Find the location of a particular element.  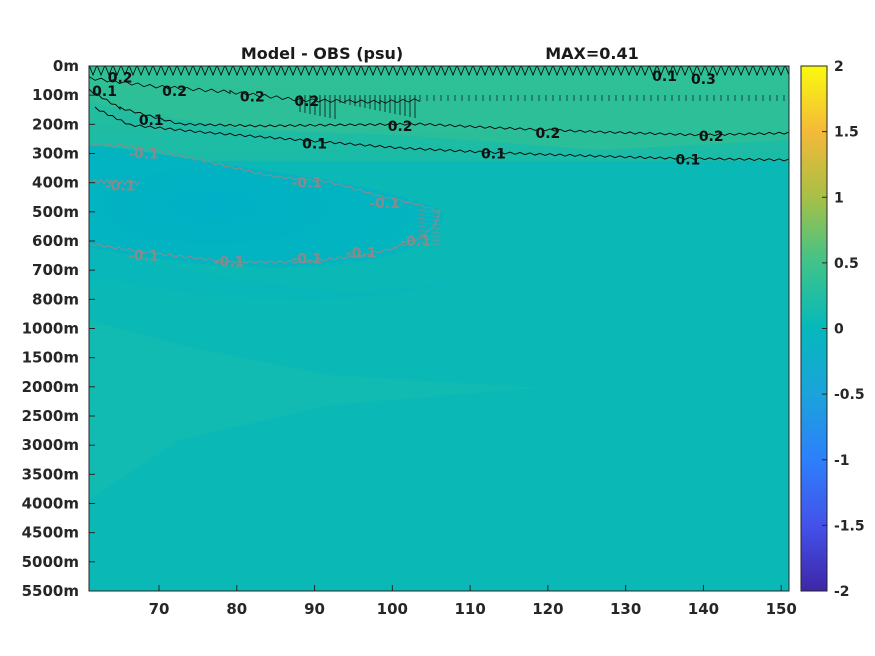

y-tick-label: 3000m is located at coordinates (50, 445).